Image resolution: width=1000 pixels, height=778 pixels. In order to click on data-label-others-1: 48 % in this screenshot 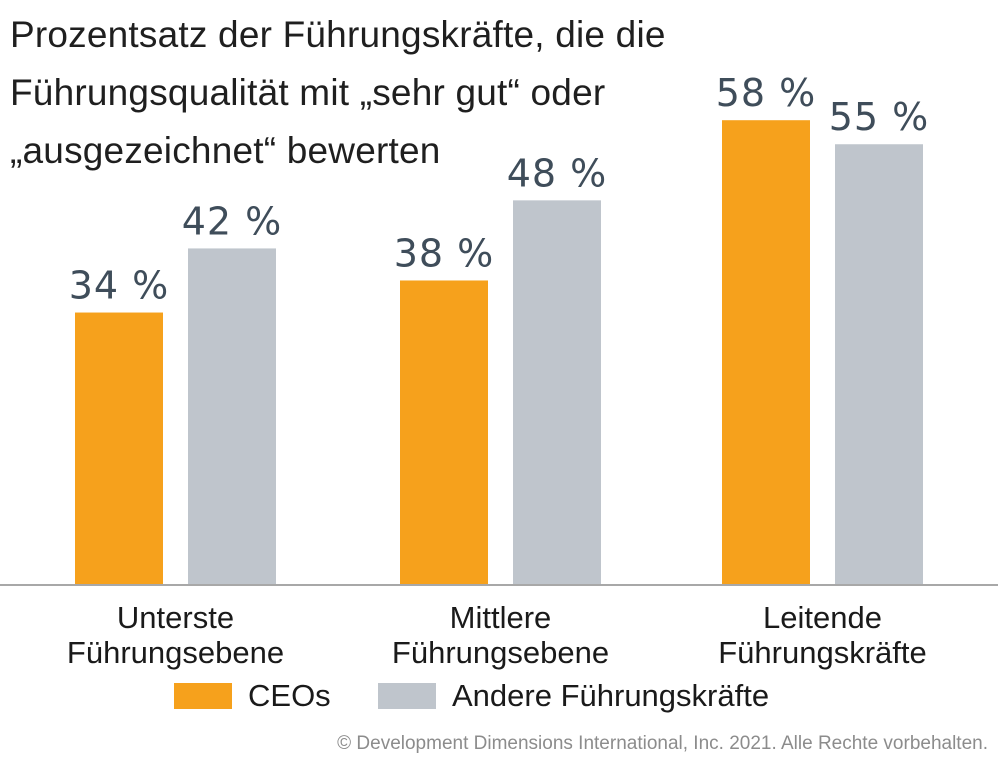, I will do `click(557, 173)`.